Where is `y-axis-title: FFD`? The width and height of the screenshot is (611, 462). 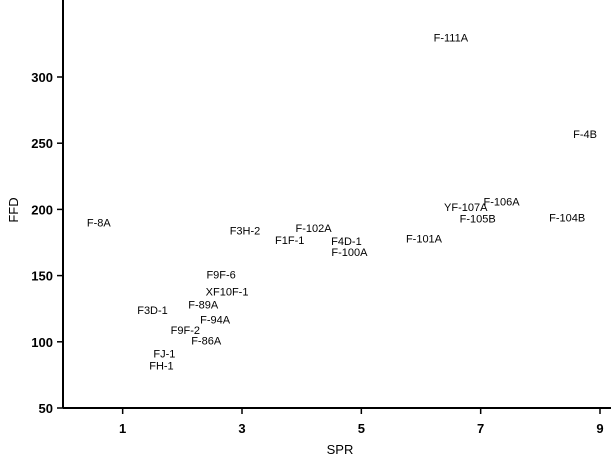 y-axis-title: FFD is located at coordinates (13, 209).